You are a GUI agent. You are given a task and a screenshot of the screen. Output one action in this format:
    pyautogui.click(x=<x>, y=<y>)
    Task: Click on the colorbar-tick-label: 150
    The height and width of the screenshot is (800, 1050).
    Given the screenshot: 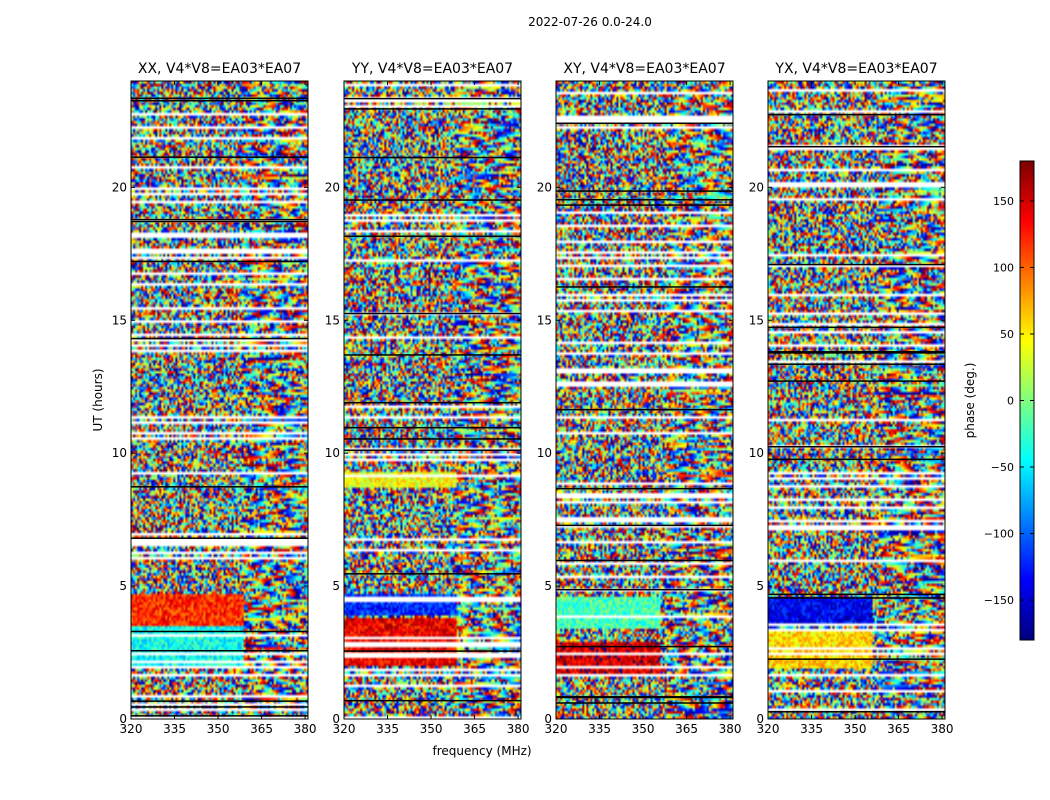 What is the action you would take?
    pyautogui.click(x=1003, y=201)
    